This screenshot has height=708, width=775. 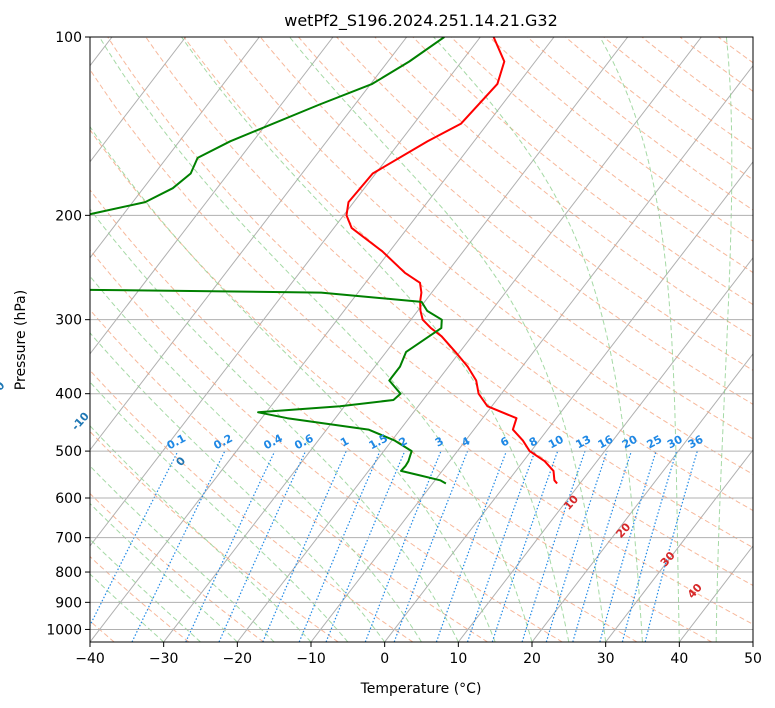 I want to click on mixing-ratio-label: 20, so click(x=630, y=442).